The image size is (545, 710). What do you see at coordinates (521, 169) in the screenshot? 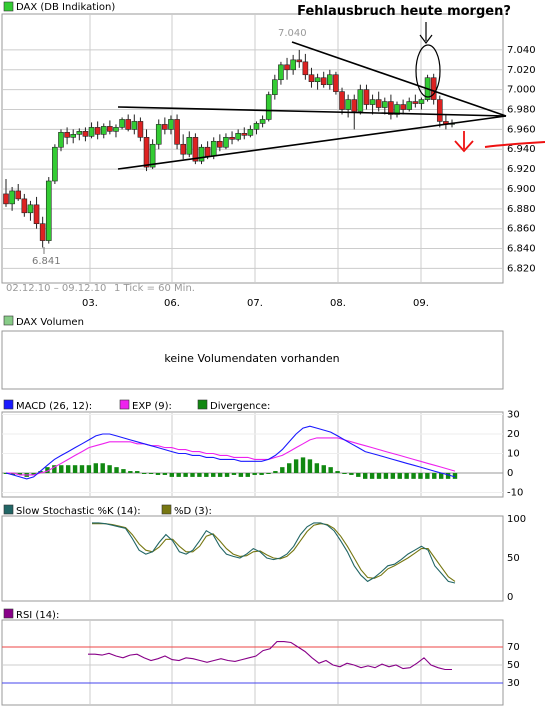
I see `price-y-tick-label: 6.920` at bounding box center [521, 169].